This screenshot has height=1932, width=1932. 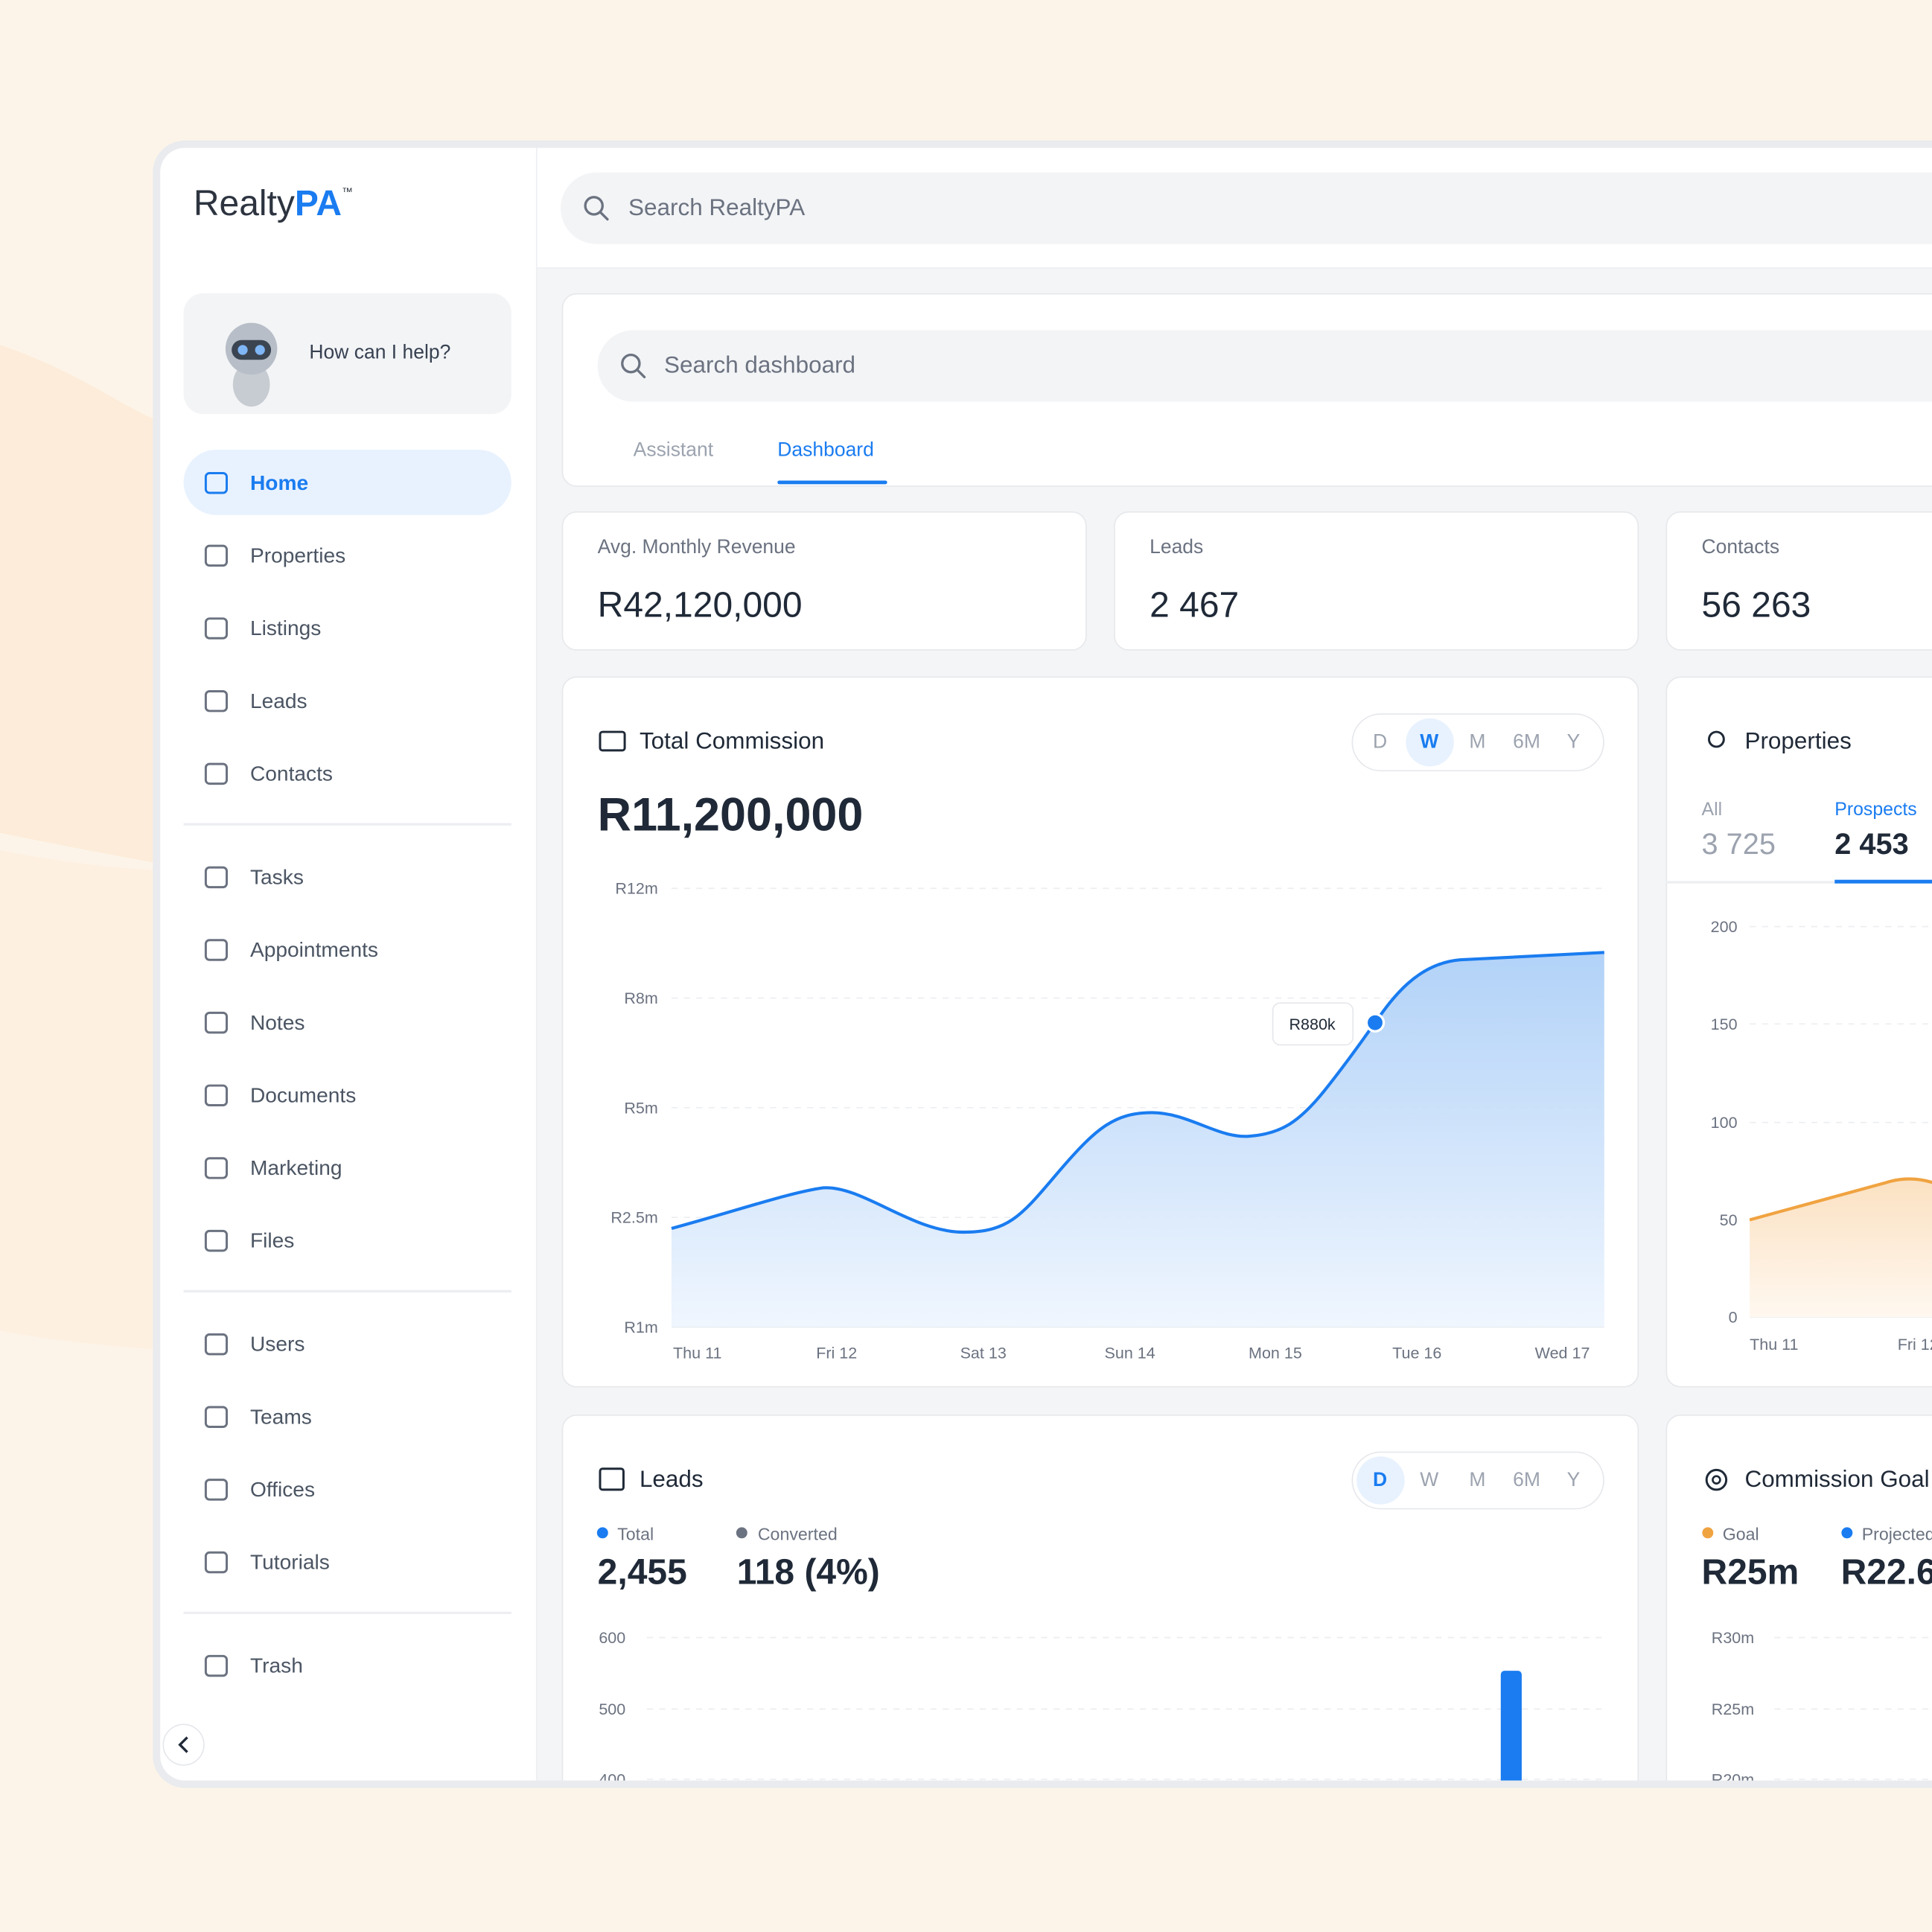 I want to click on tab-value: 3 725, so click(x=1738, y=844).